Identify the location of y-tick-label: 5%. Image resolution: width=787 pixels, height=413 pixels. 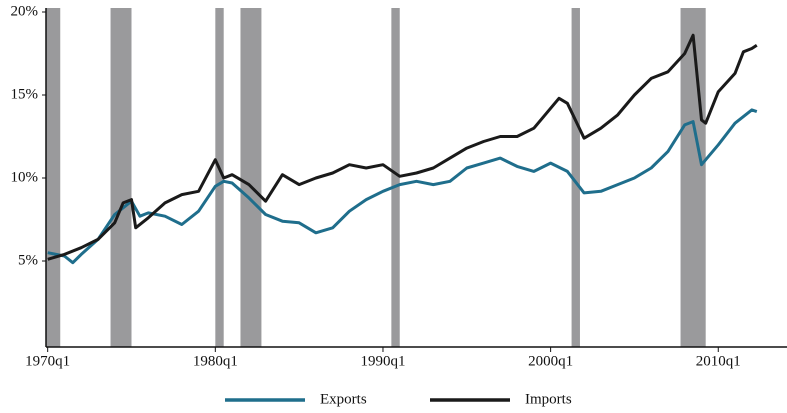
(28, 260).